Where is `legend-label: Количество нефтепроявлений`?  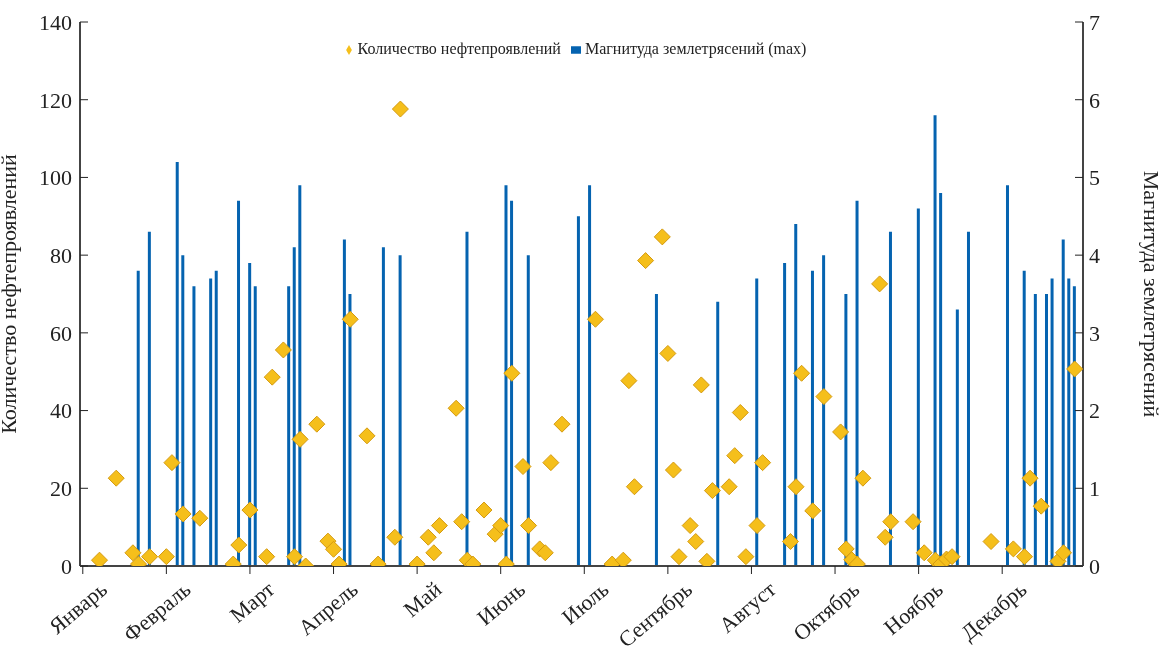
legend-label: Количество нефтепроявлений is located at coordinates (459, 48).